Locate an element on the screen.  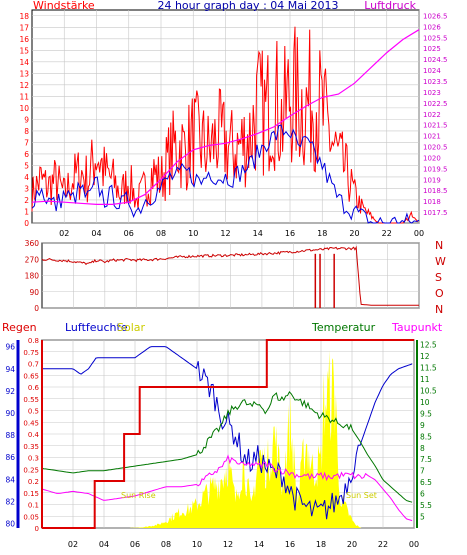
solar-axis-label: Solar is located at coordinates (131, 327).